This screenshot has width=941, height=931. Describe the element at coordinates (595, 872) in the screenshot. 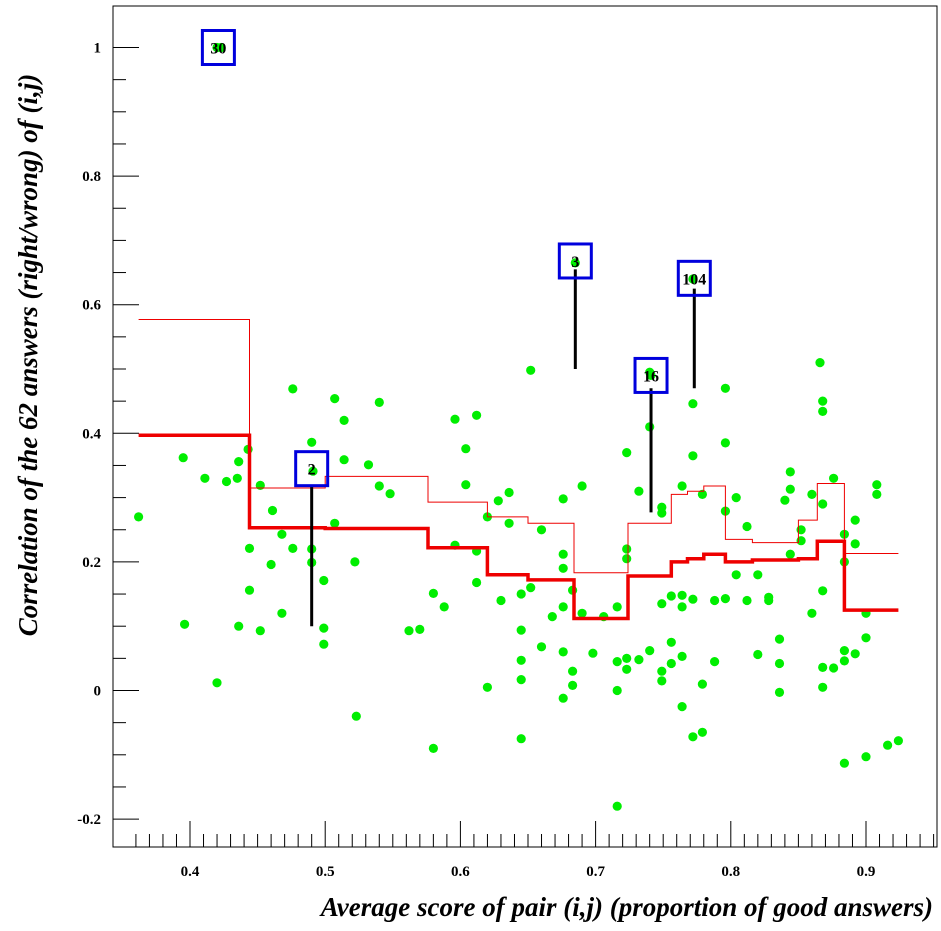

I see `x-tick-label: 0.7` at that location.